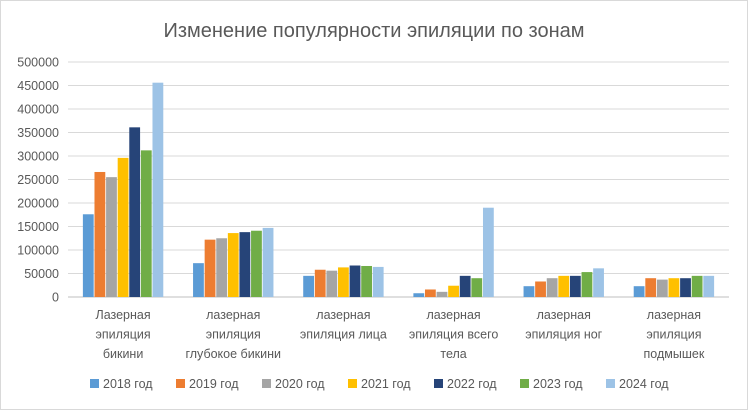 The width and height of the screenshot is (748, 410). What do you see at coordinates (453, 354) in the screenshot?
I see `x-category-line: тела` at bounding box center [453, 354].